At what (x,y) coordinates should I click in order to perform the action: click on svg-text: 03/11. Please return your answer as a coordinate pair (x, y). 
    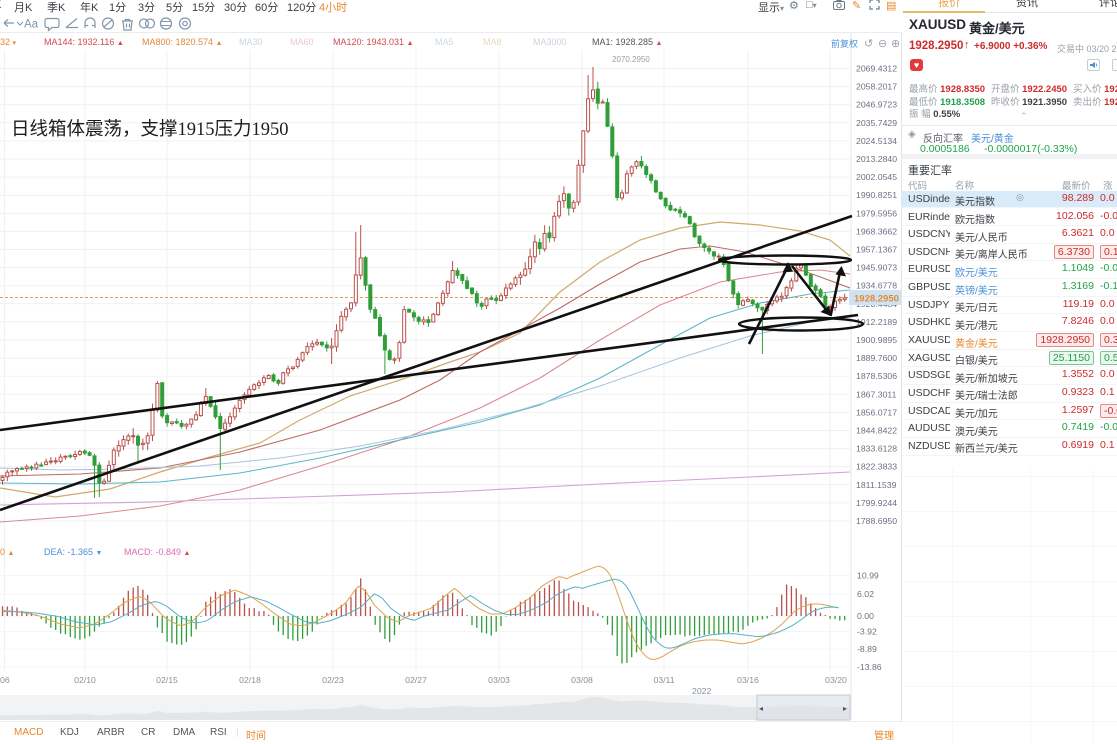
    Looking at the image, I should click on (663, 680).